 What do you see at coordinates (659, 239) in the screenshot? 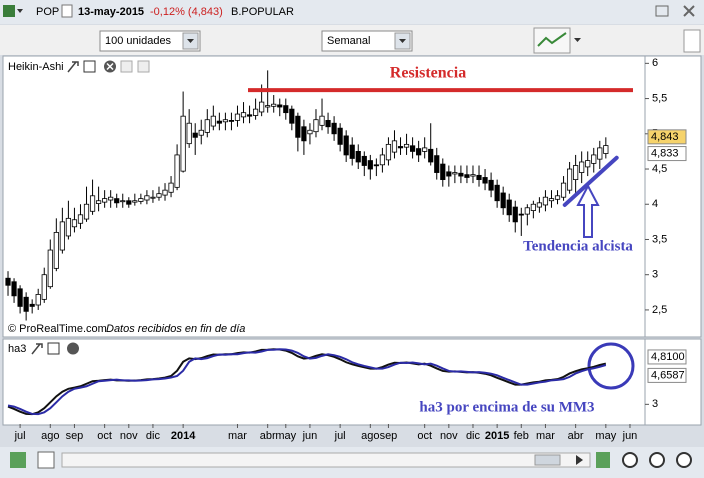
I see `y-tick-label: 3,5` at bounding box center [659, 239].